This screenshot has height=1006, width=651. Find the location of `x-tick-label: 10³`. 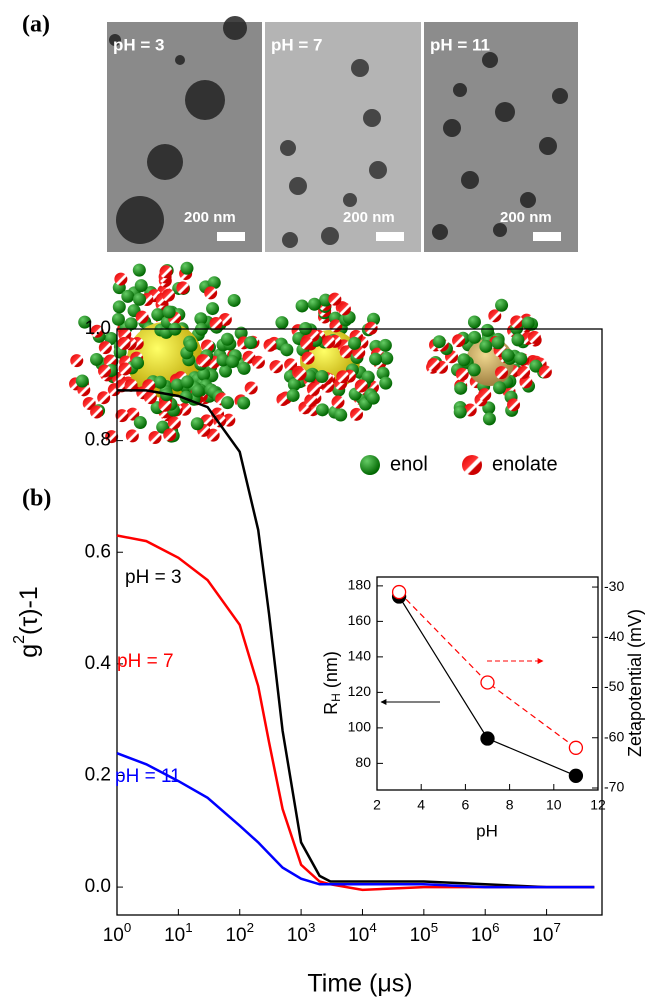

x-tick-label: 10³ is located at coordinates (301, 933).